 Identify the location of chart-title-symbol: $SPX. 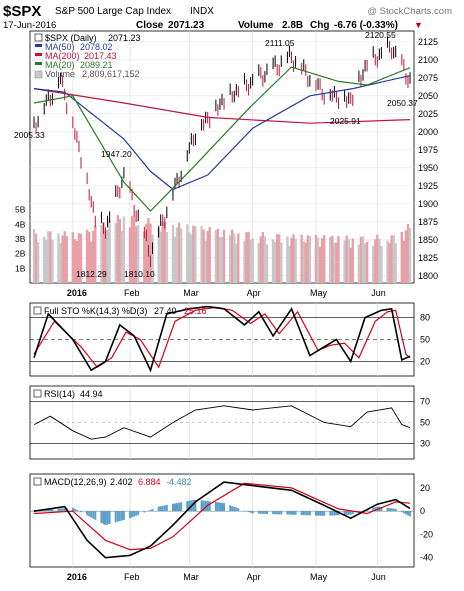
(22, 11).